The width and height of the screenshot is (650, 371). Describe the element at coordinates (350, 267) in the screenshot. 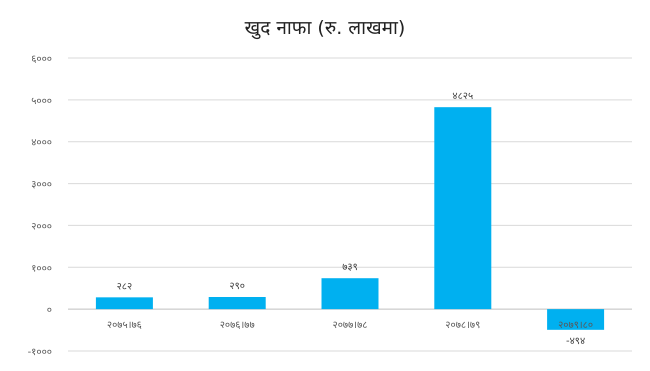

I see `data-label: ७३९` at that location.